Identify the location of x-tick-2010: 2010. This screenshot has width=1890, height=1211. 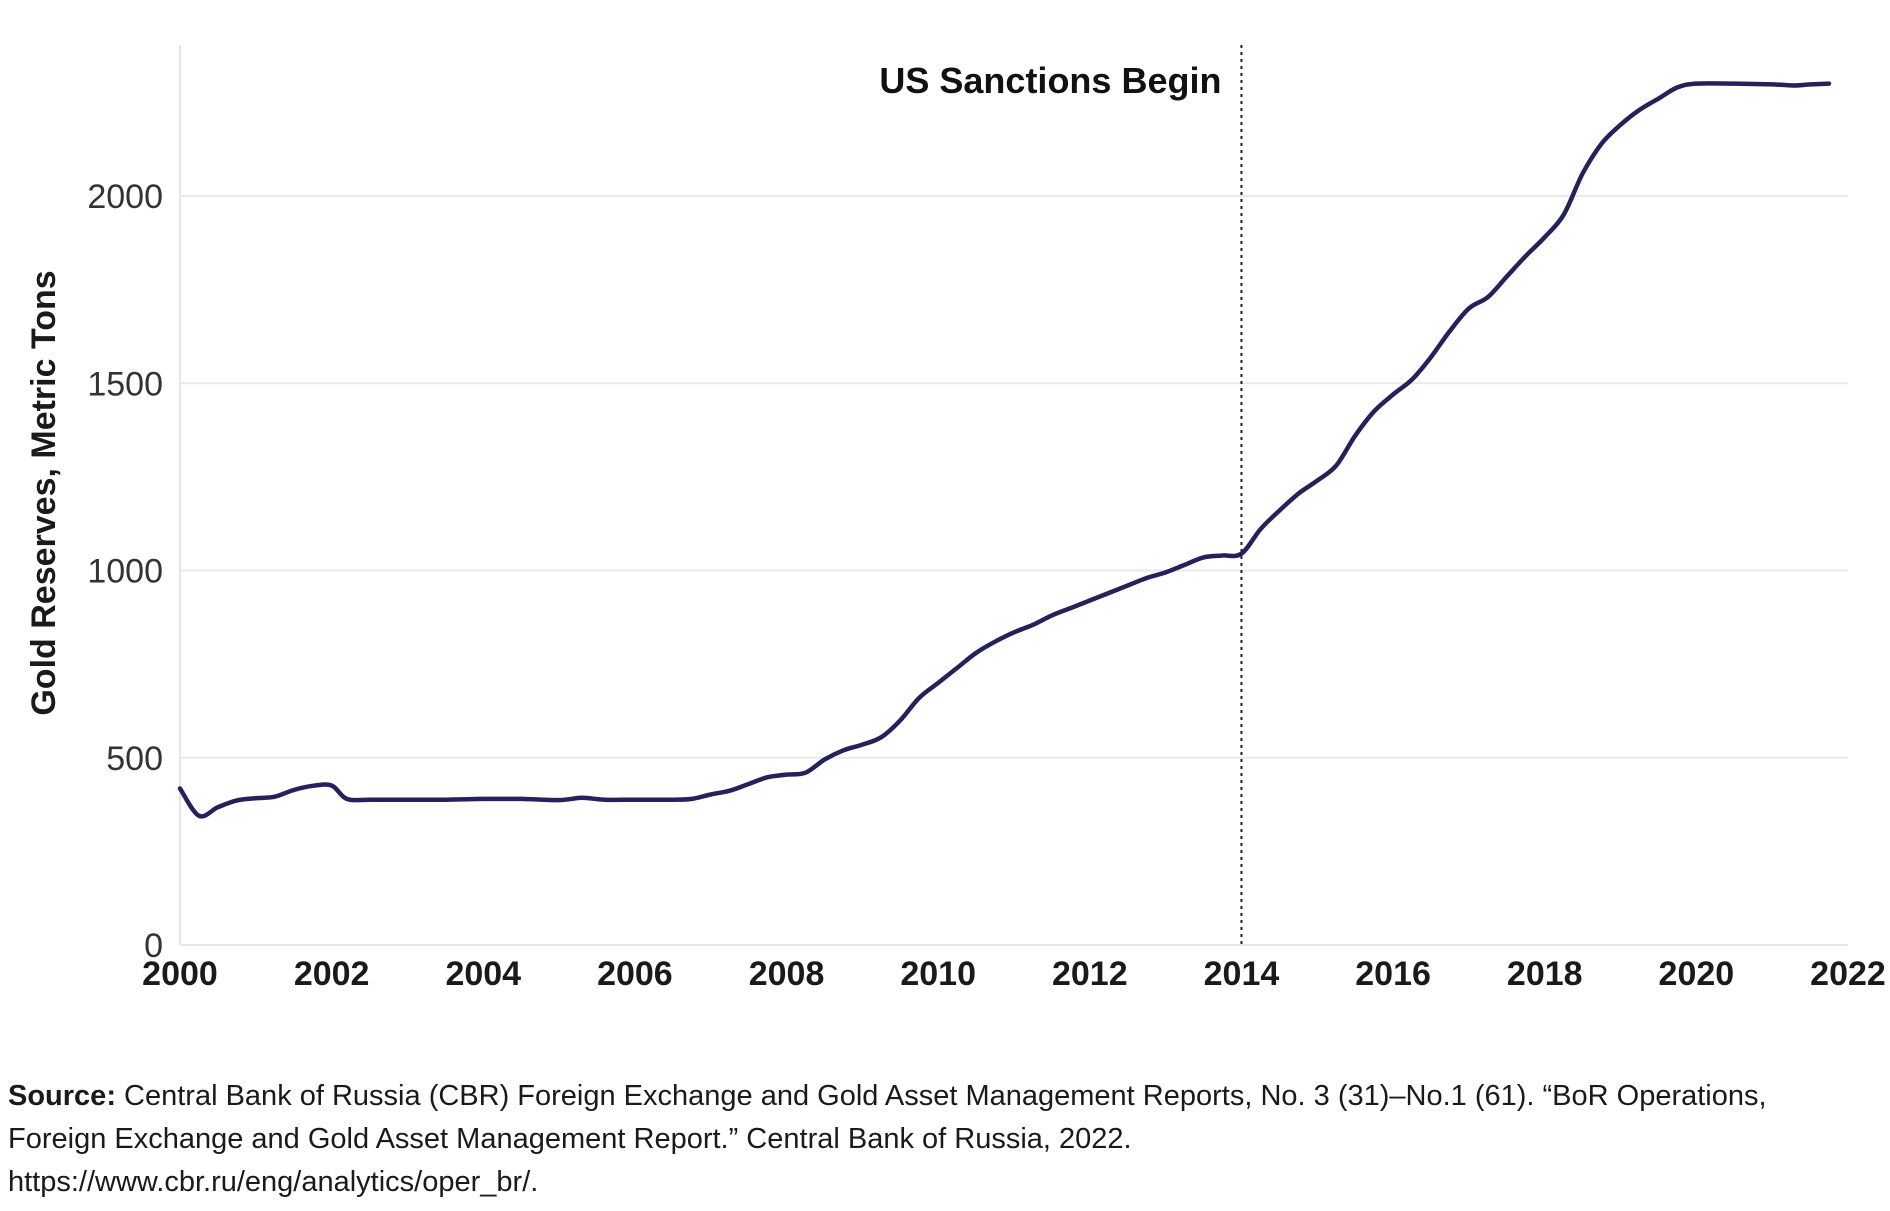
(938, 974).